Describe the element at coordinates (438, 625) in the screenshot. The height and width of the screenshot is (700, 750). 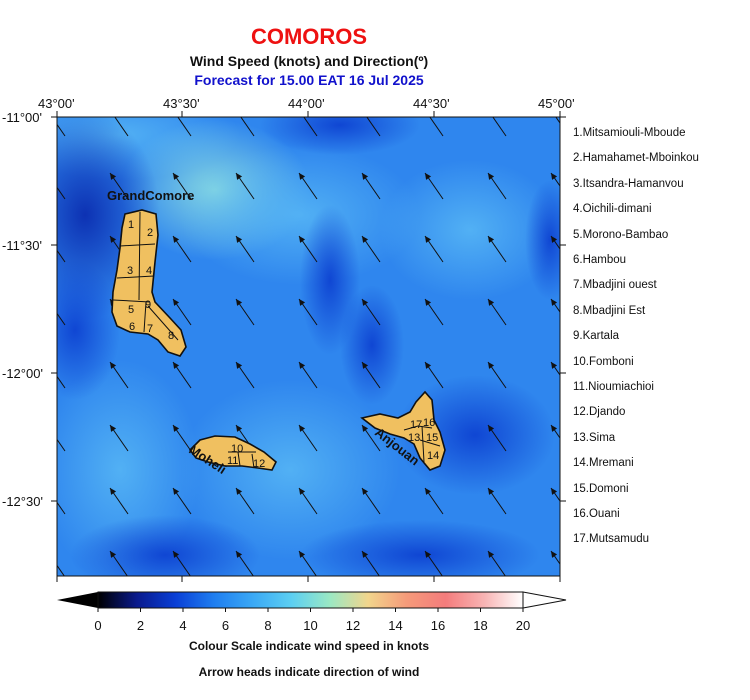
I see `colorbar-label-16: 16` at that location.